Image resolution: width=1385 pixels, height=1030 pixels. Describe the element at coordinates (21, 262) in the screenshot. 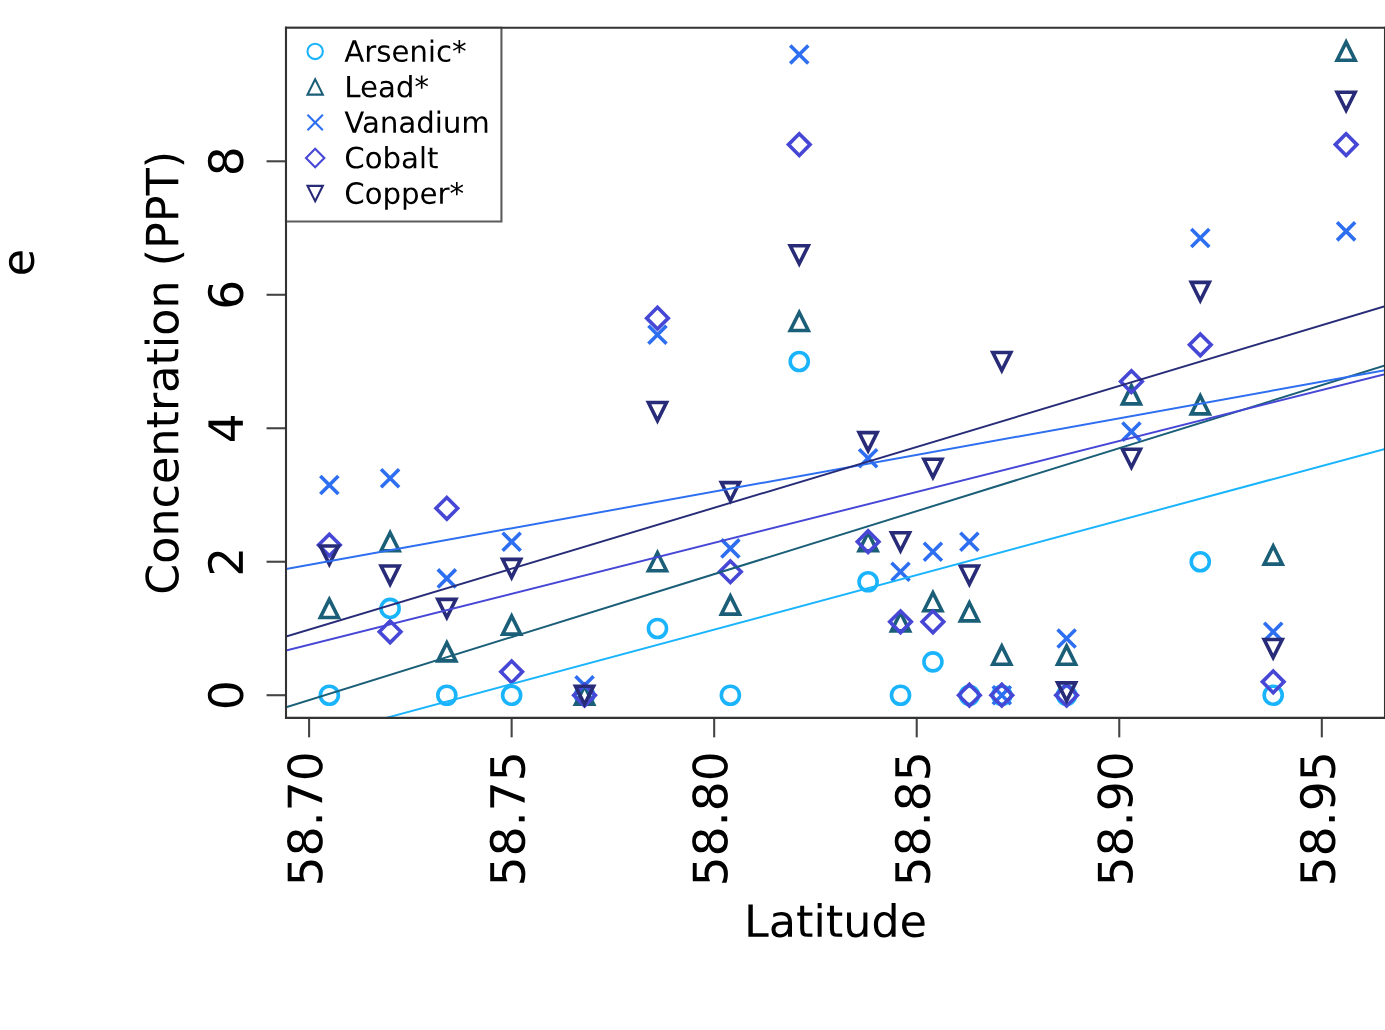

I see `text: e` at that location.